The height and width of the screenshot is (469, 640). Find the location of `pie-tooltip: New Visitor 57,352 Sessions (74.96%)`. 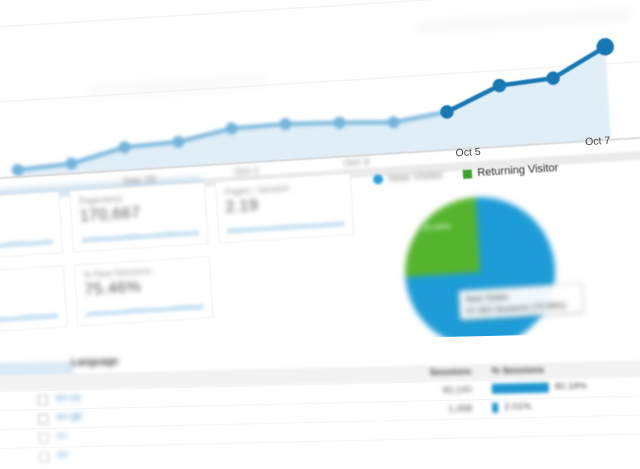

pie-tooltip: New Visitor 57,352 Sessions (74.96%) is located at coordinates (521, 301).